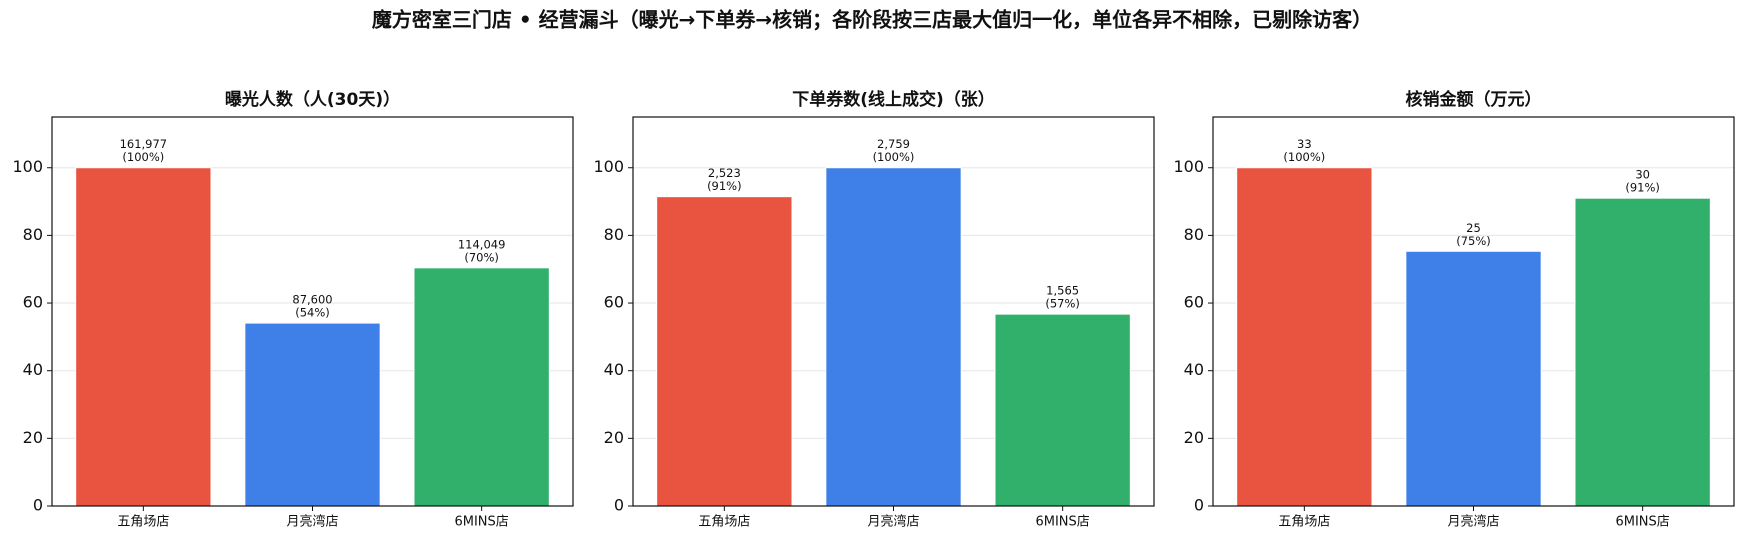 The height and width of the screenshot is (542, 1745). I want to click on count-label: 114,049, so click(482, 244).